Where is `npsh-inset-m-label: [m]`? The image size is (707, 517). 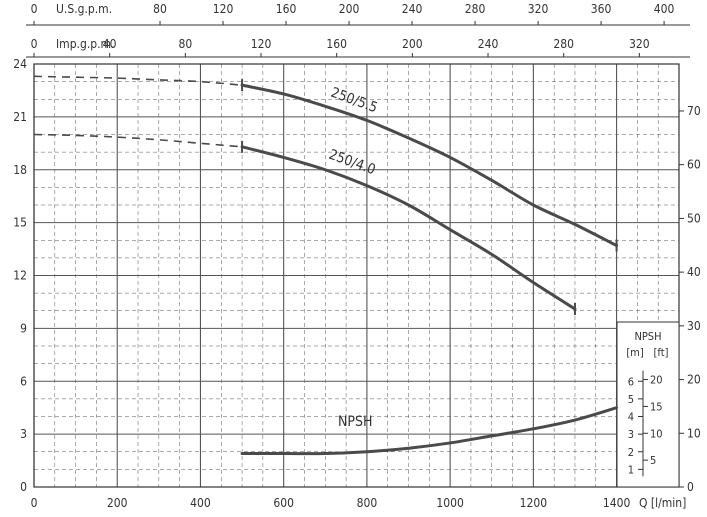
npsh-inset-m-label: [m] is located at coordinates (635, 352).